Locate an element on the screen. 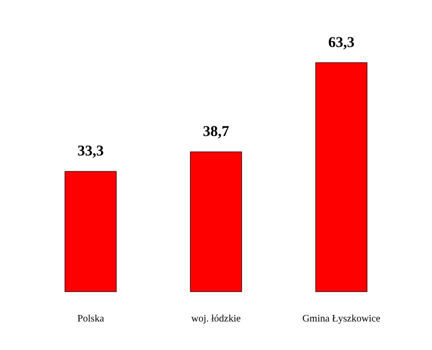  x-tick-label: Gmina Łyszkowice is located at coordinates (341, 319).